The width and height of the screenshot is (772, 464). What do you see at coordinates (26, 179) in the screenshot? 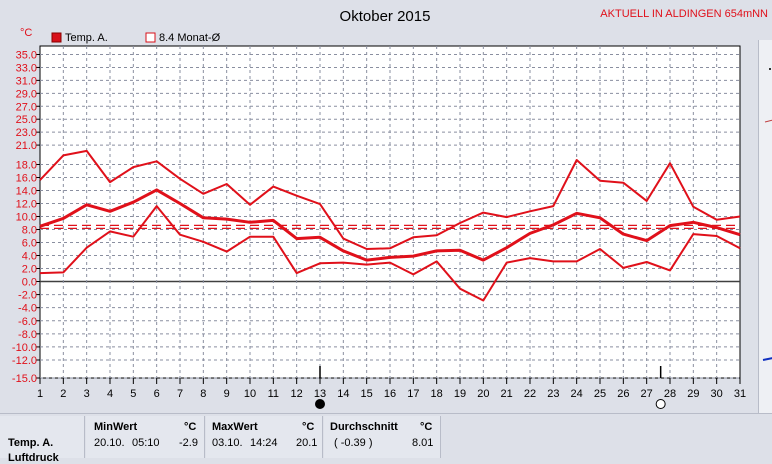
I see `y-tick-label: 16.0` at bounding box center [26, 179].